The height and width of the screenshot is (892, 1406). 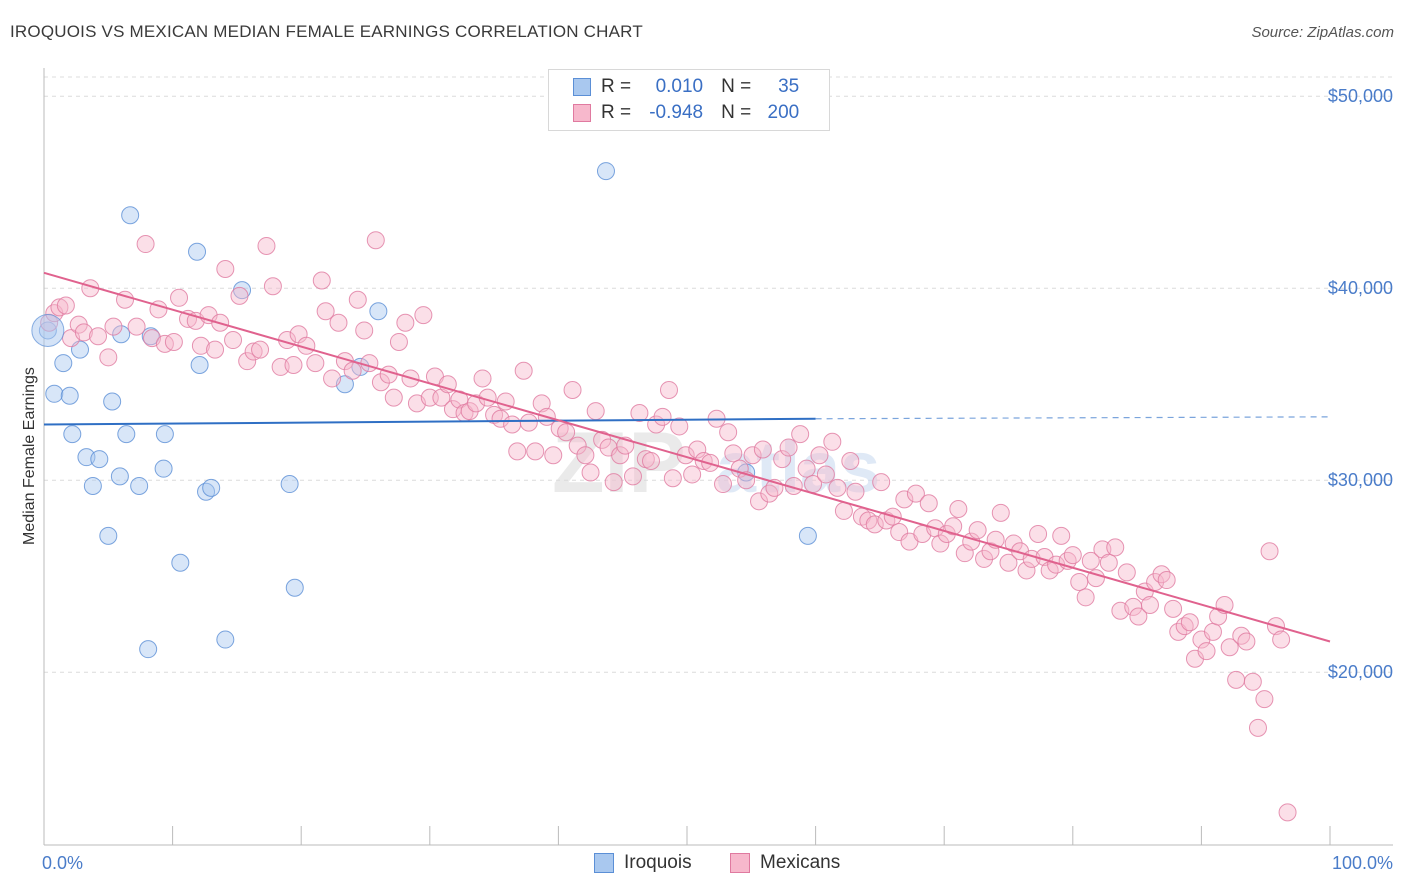 I want to click on legend-swatch-iroquois, so click(x=582, y=87).